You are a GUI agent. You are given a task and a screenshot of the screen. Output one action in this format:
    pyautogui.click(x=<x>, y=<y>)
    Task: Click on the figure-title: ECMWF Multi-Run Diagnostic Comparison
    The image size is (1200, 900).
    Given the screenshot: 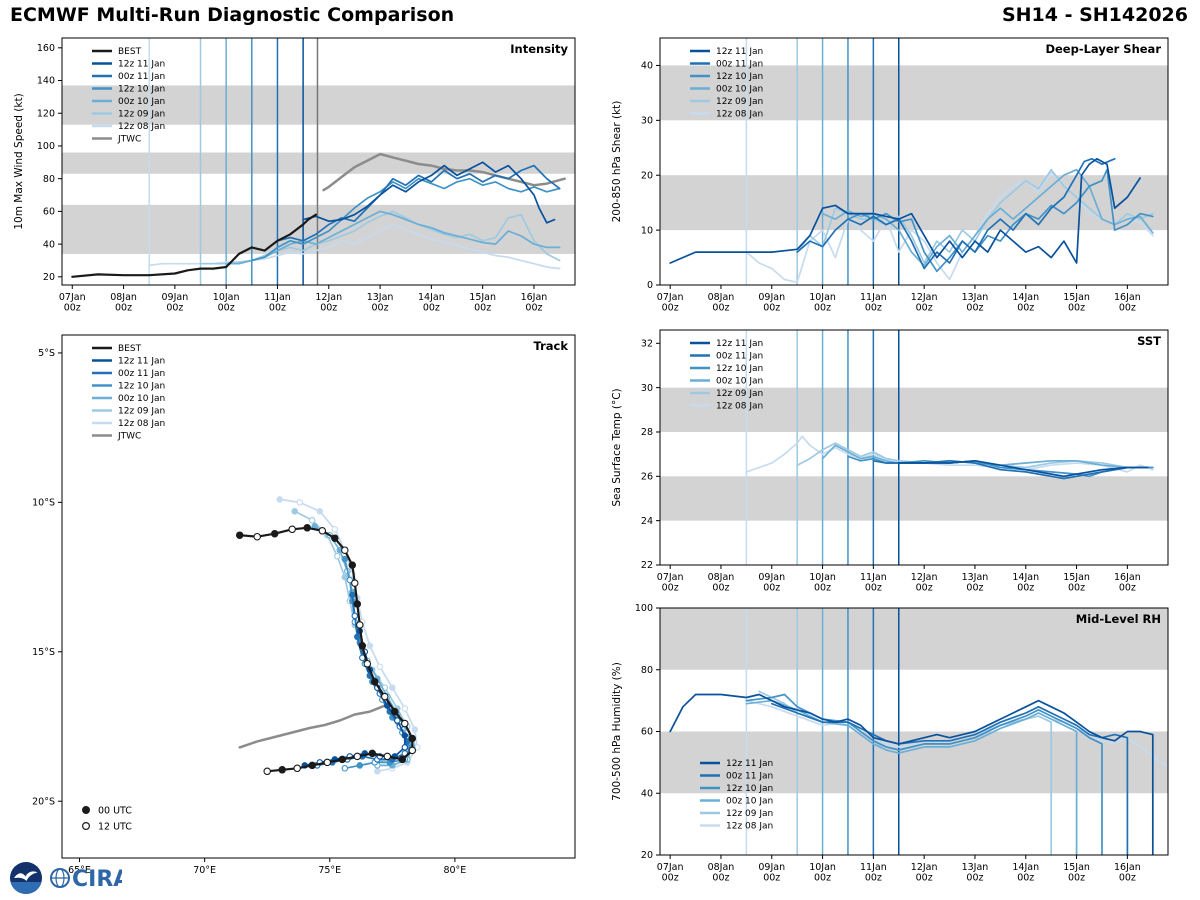 What is the action you would take?
    pyautogui.click(x=232, y=15)
    